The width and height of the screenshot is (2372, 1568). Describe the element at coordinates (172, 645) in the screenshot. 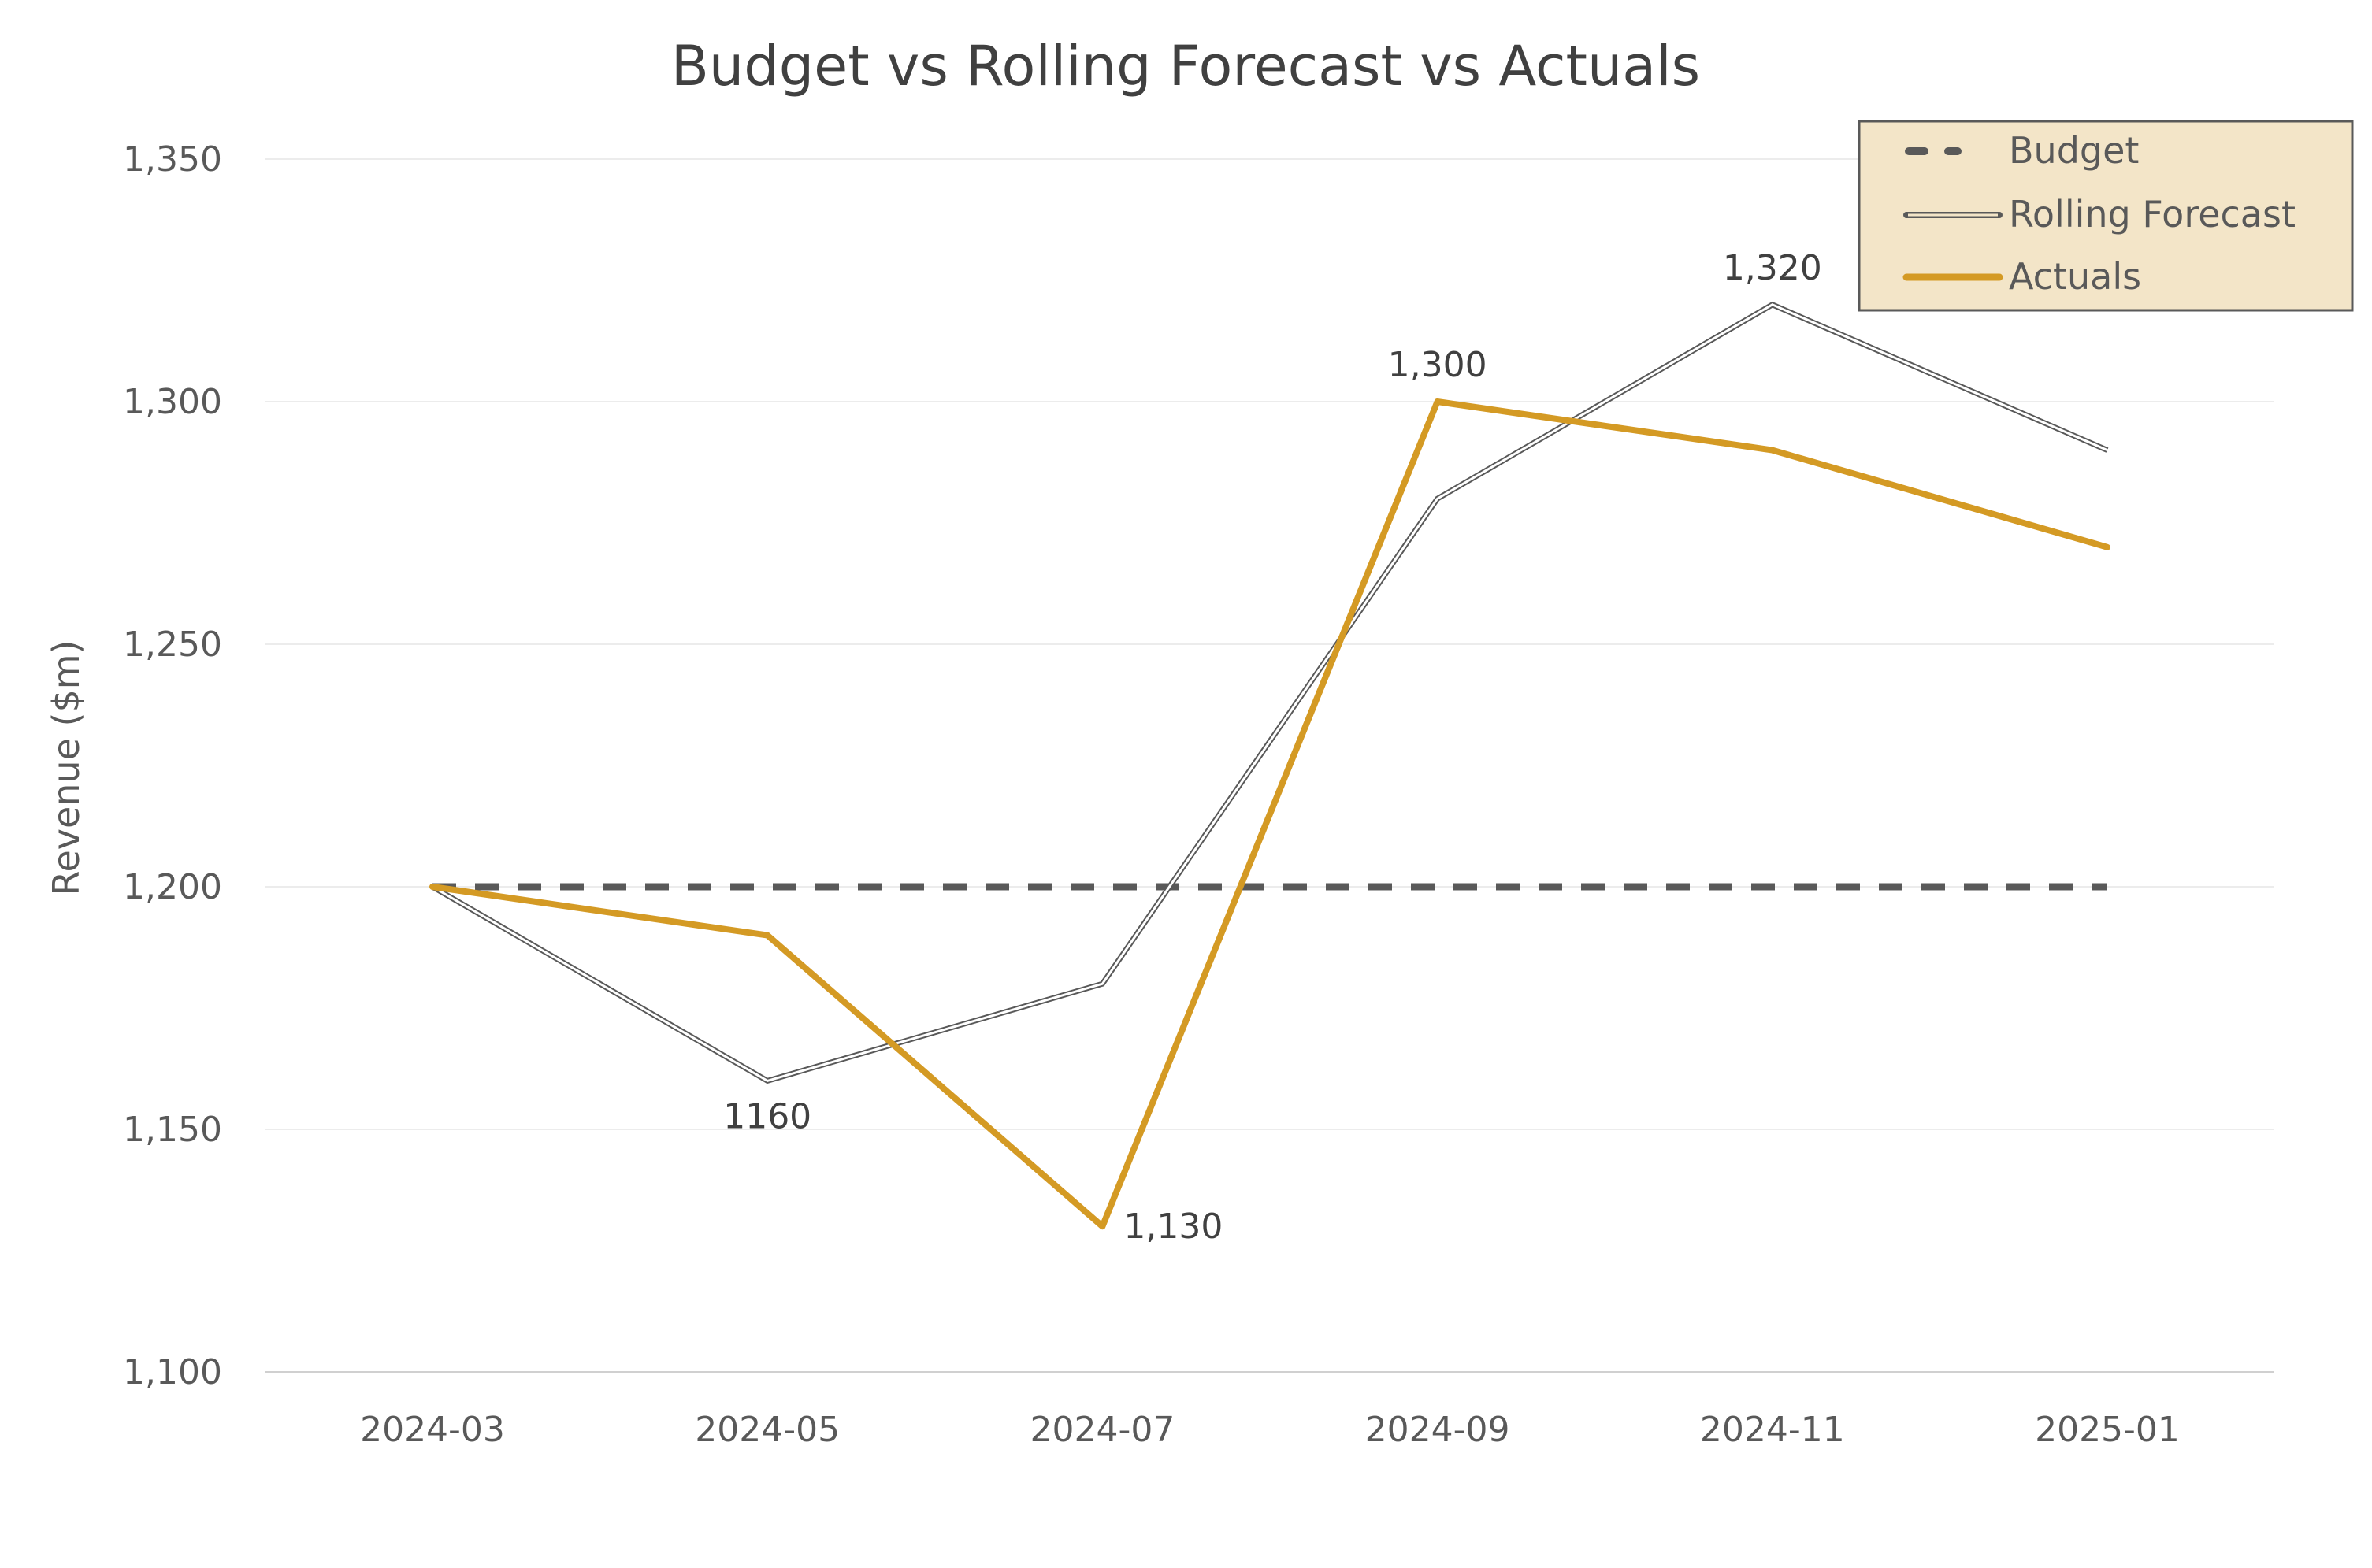

I see `y-tick-label: 1,250` at that location.